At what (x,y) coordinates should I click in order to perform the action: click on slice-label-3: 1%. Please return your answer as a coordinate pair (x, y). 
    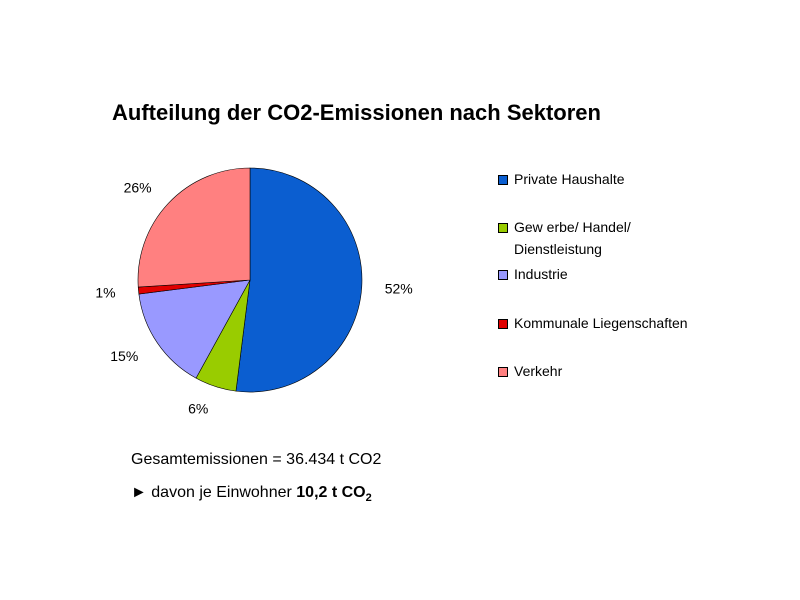
    Looking at the image, I should click on (105, 293).